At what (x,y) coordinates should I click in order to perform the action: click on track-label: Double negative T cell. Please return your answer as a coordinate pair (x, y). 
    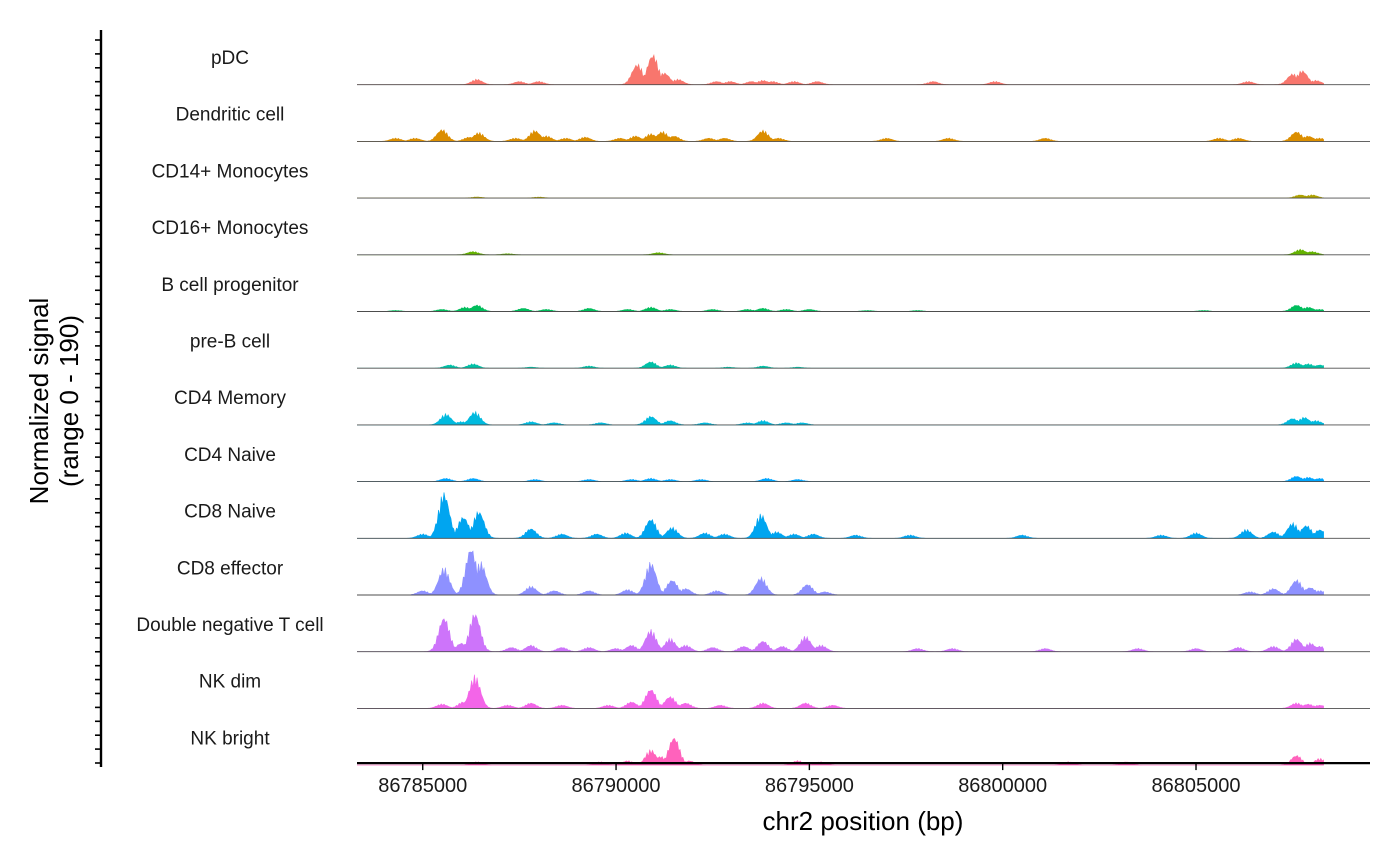
    Looking at the image, I should click on (229, 625).